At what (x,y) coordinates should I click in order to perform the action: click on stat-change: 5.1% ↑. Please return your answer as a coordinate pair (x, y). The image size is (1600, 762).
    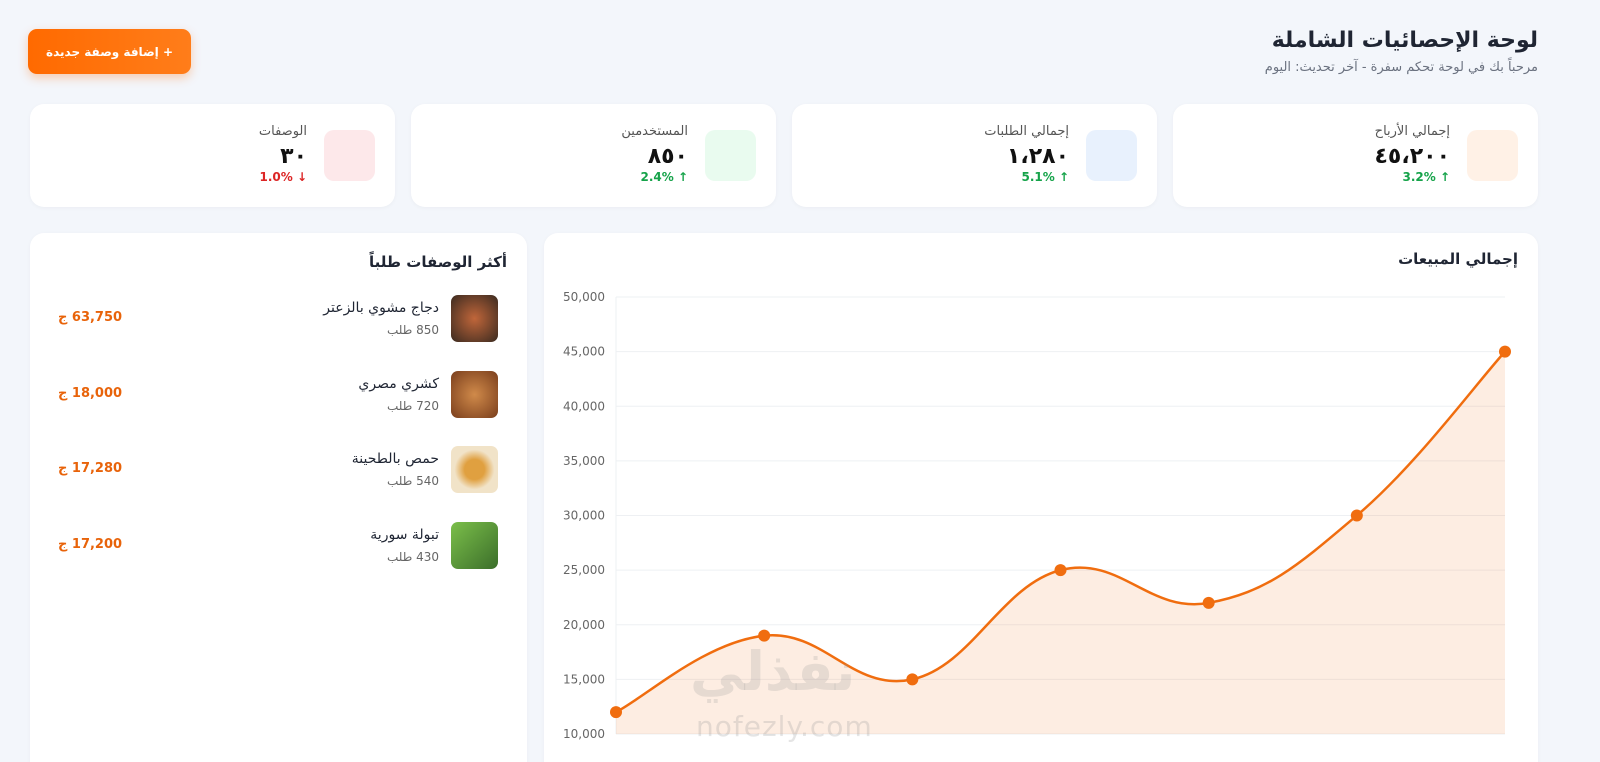
    Looking at the image, I should click on (1045, 177).